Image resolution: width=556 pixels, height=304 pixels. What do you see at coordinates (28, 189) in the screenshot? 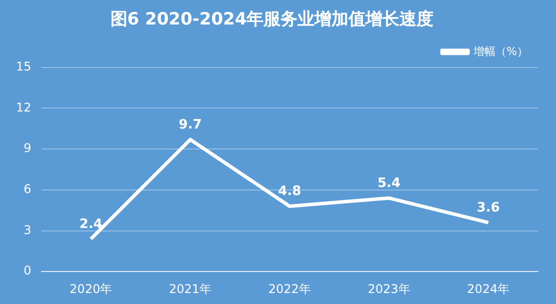
I see `y-tick-label: 6` at bounding box center [28, 189].